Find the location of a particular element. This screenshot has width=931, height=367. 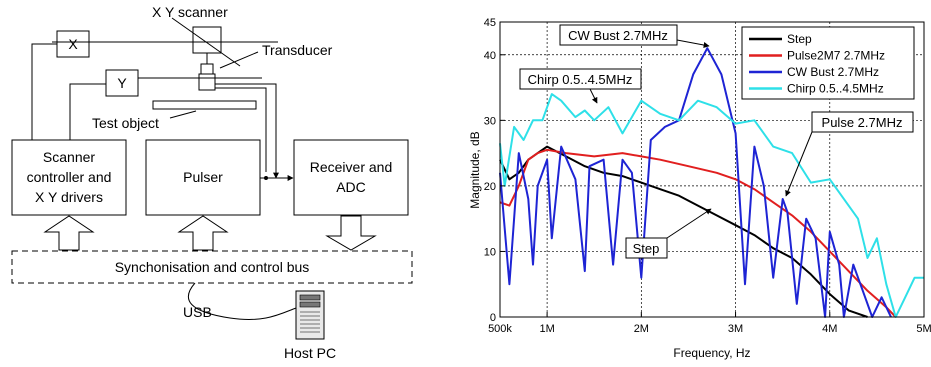

x-tick-label: 500k is located at coordinates (500, 329).